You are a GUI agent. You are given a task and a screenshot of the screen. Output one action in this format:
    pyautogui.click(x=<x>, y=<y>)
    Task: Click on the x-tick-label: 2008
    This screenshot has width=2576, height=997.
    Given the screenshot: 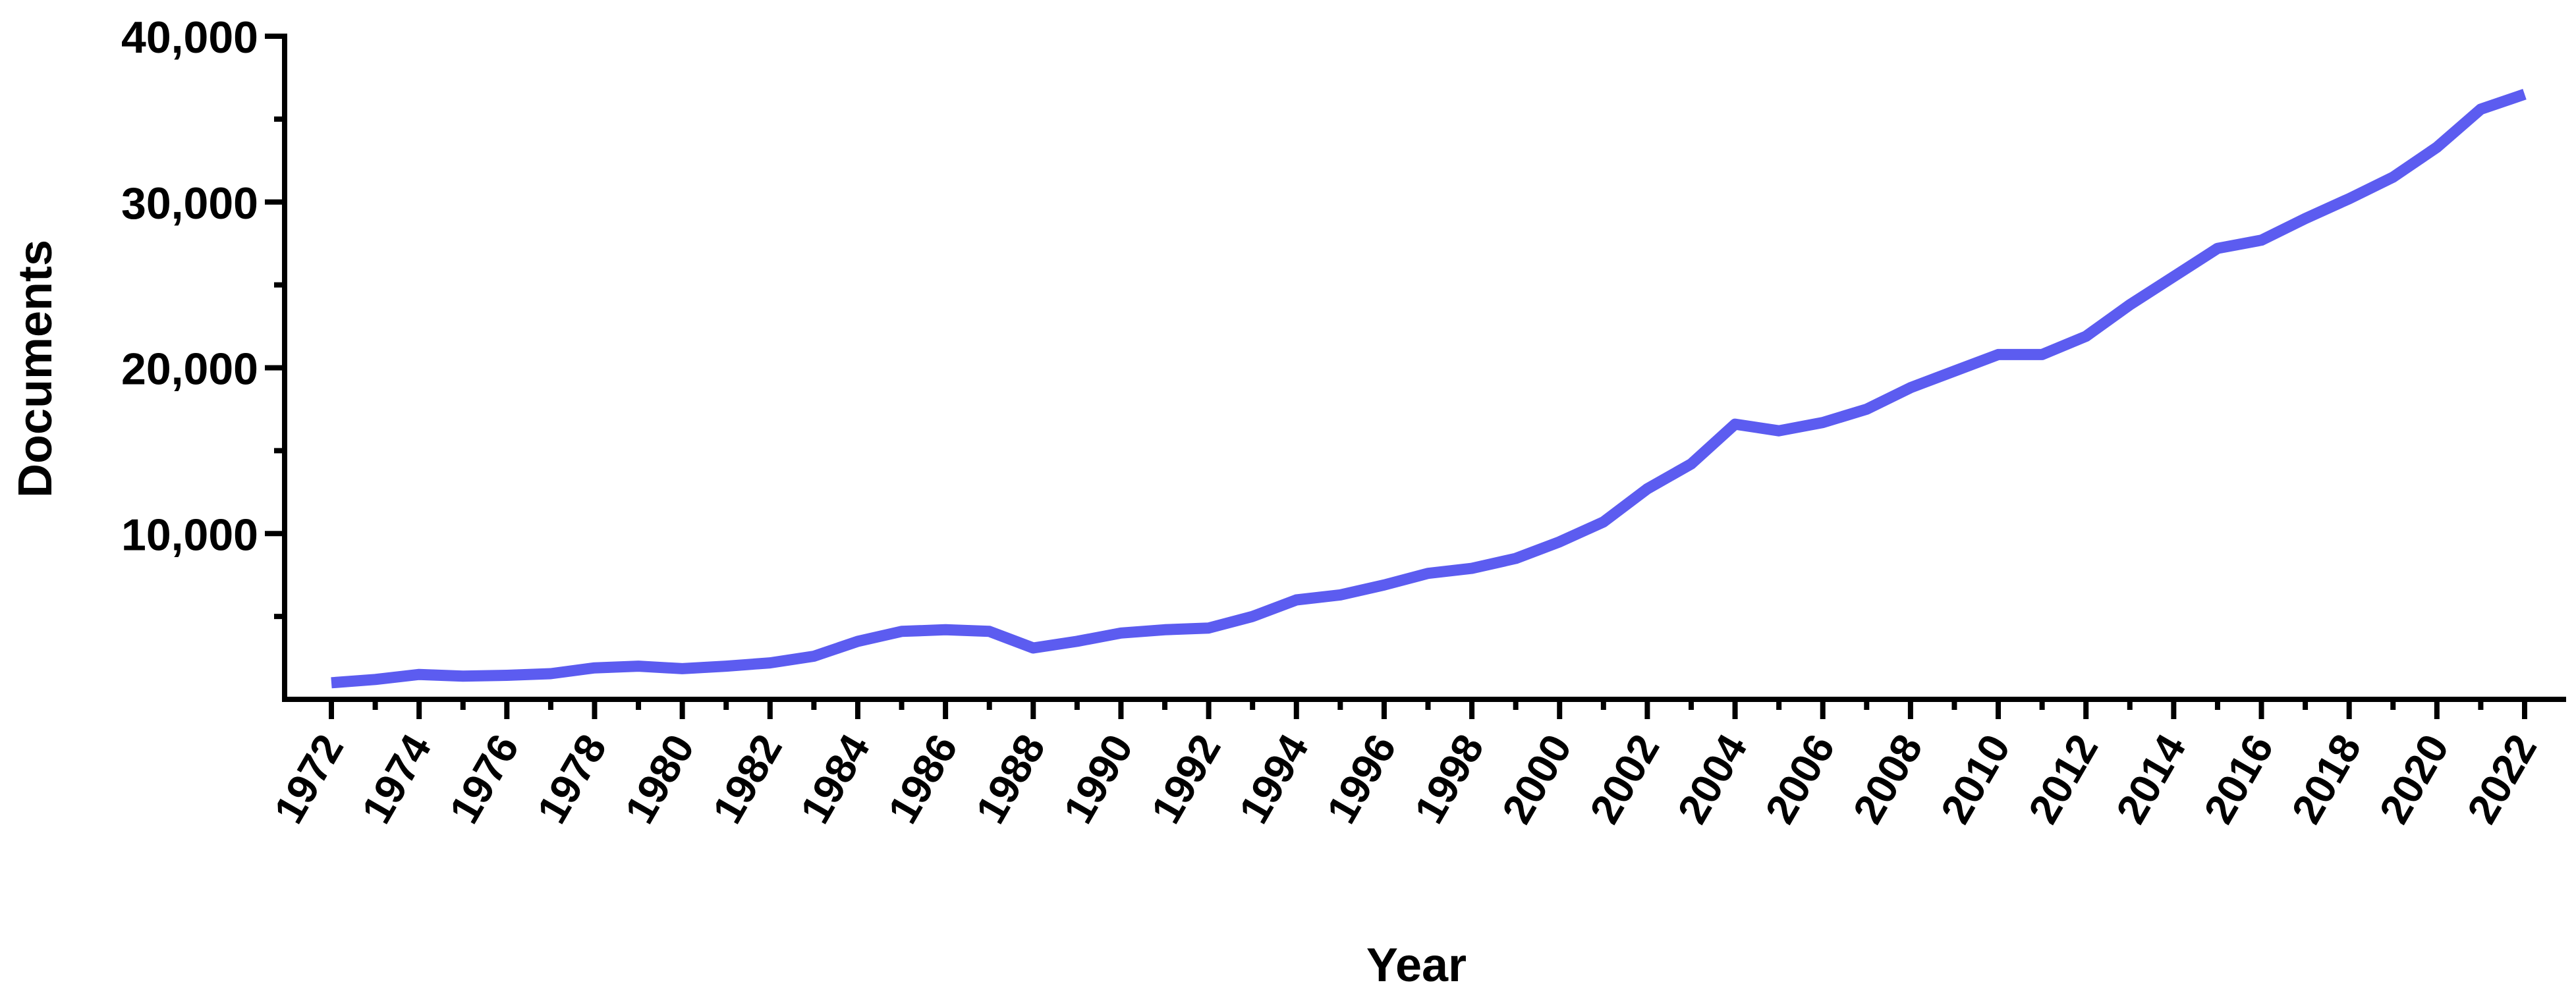 What is the action you would take?
    pyautogui.click(x=1887, y=778)
    